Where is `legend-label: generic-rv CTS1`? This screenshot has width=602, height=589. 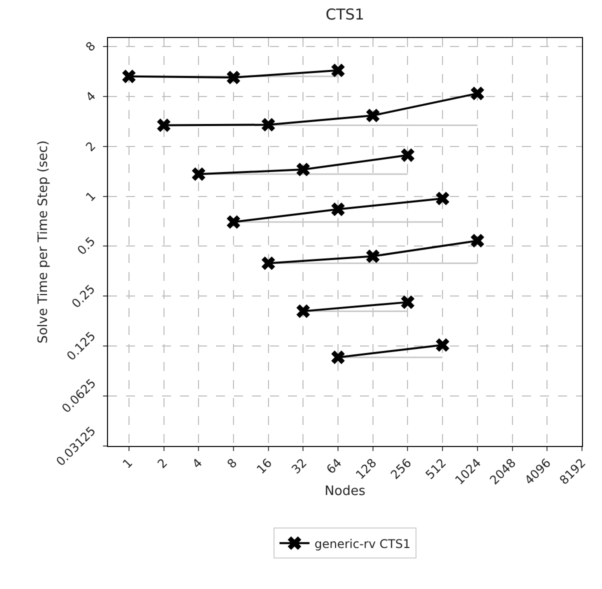 legend-label: generic-rv CTS1 is located at coordinates (362, 543).